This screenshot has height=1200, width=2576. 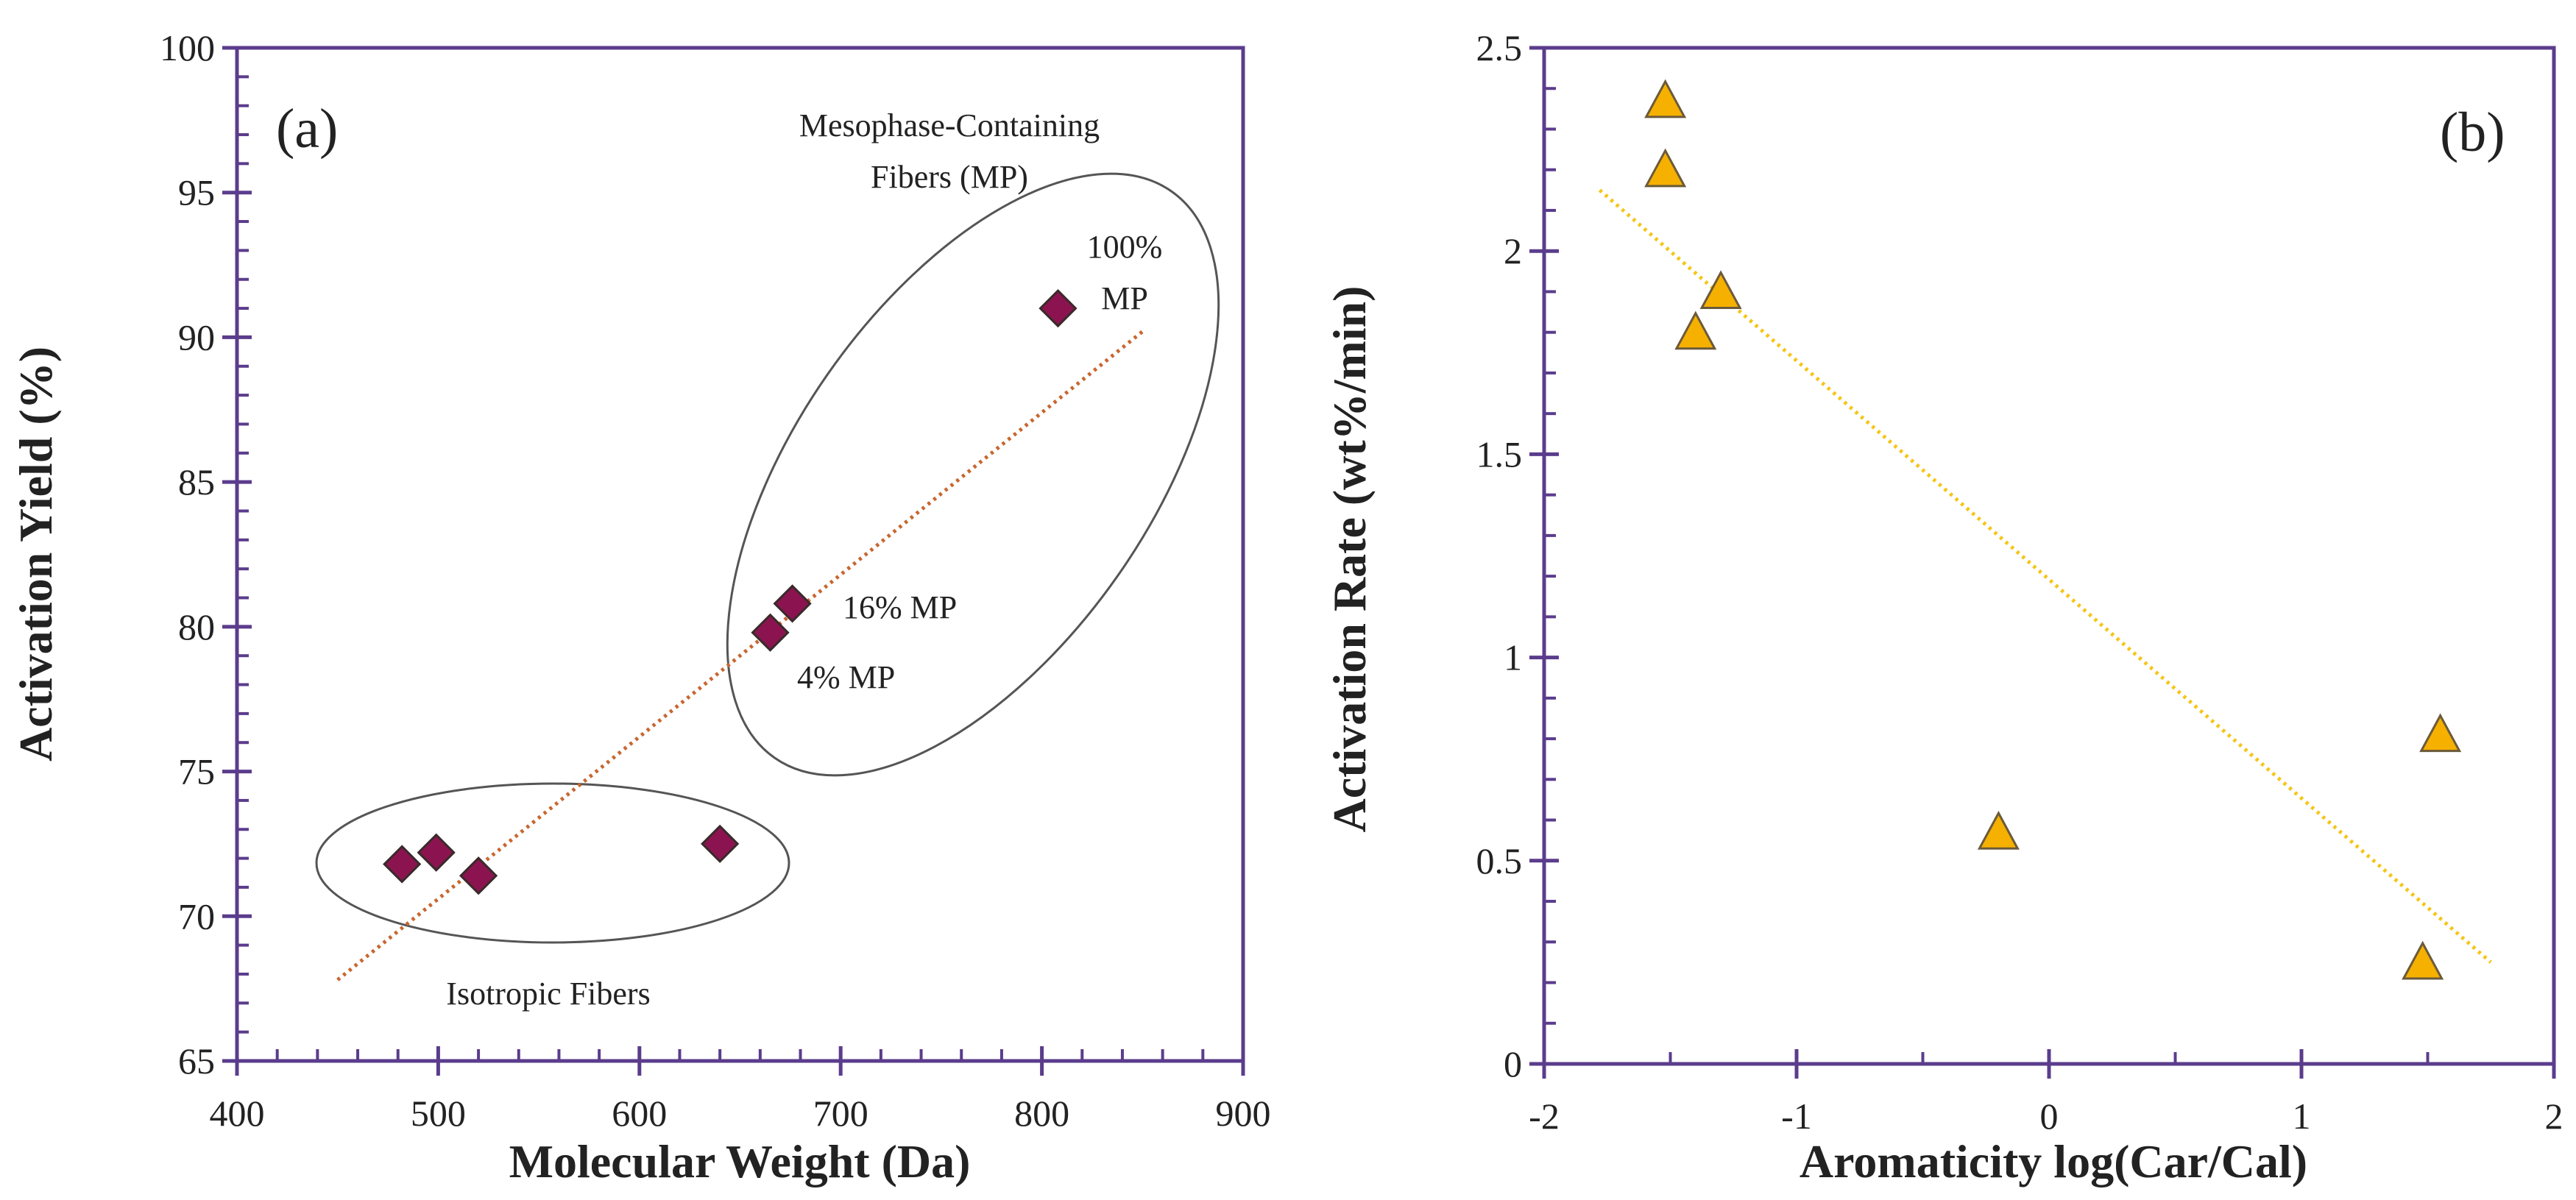 I want to click on x-tick-label: 0, so click(x=2049, y=1116).